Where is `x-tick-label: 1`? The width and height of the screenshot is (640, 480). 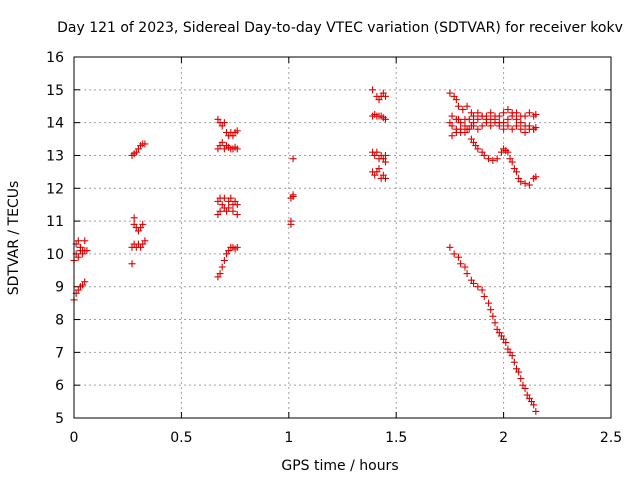 x-tick-label: 1 is located at coordinates (288, 438).